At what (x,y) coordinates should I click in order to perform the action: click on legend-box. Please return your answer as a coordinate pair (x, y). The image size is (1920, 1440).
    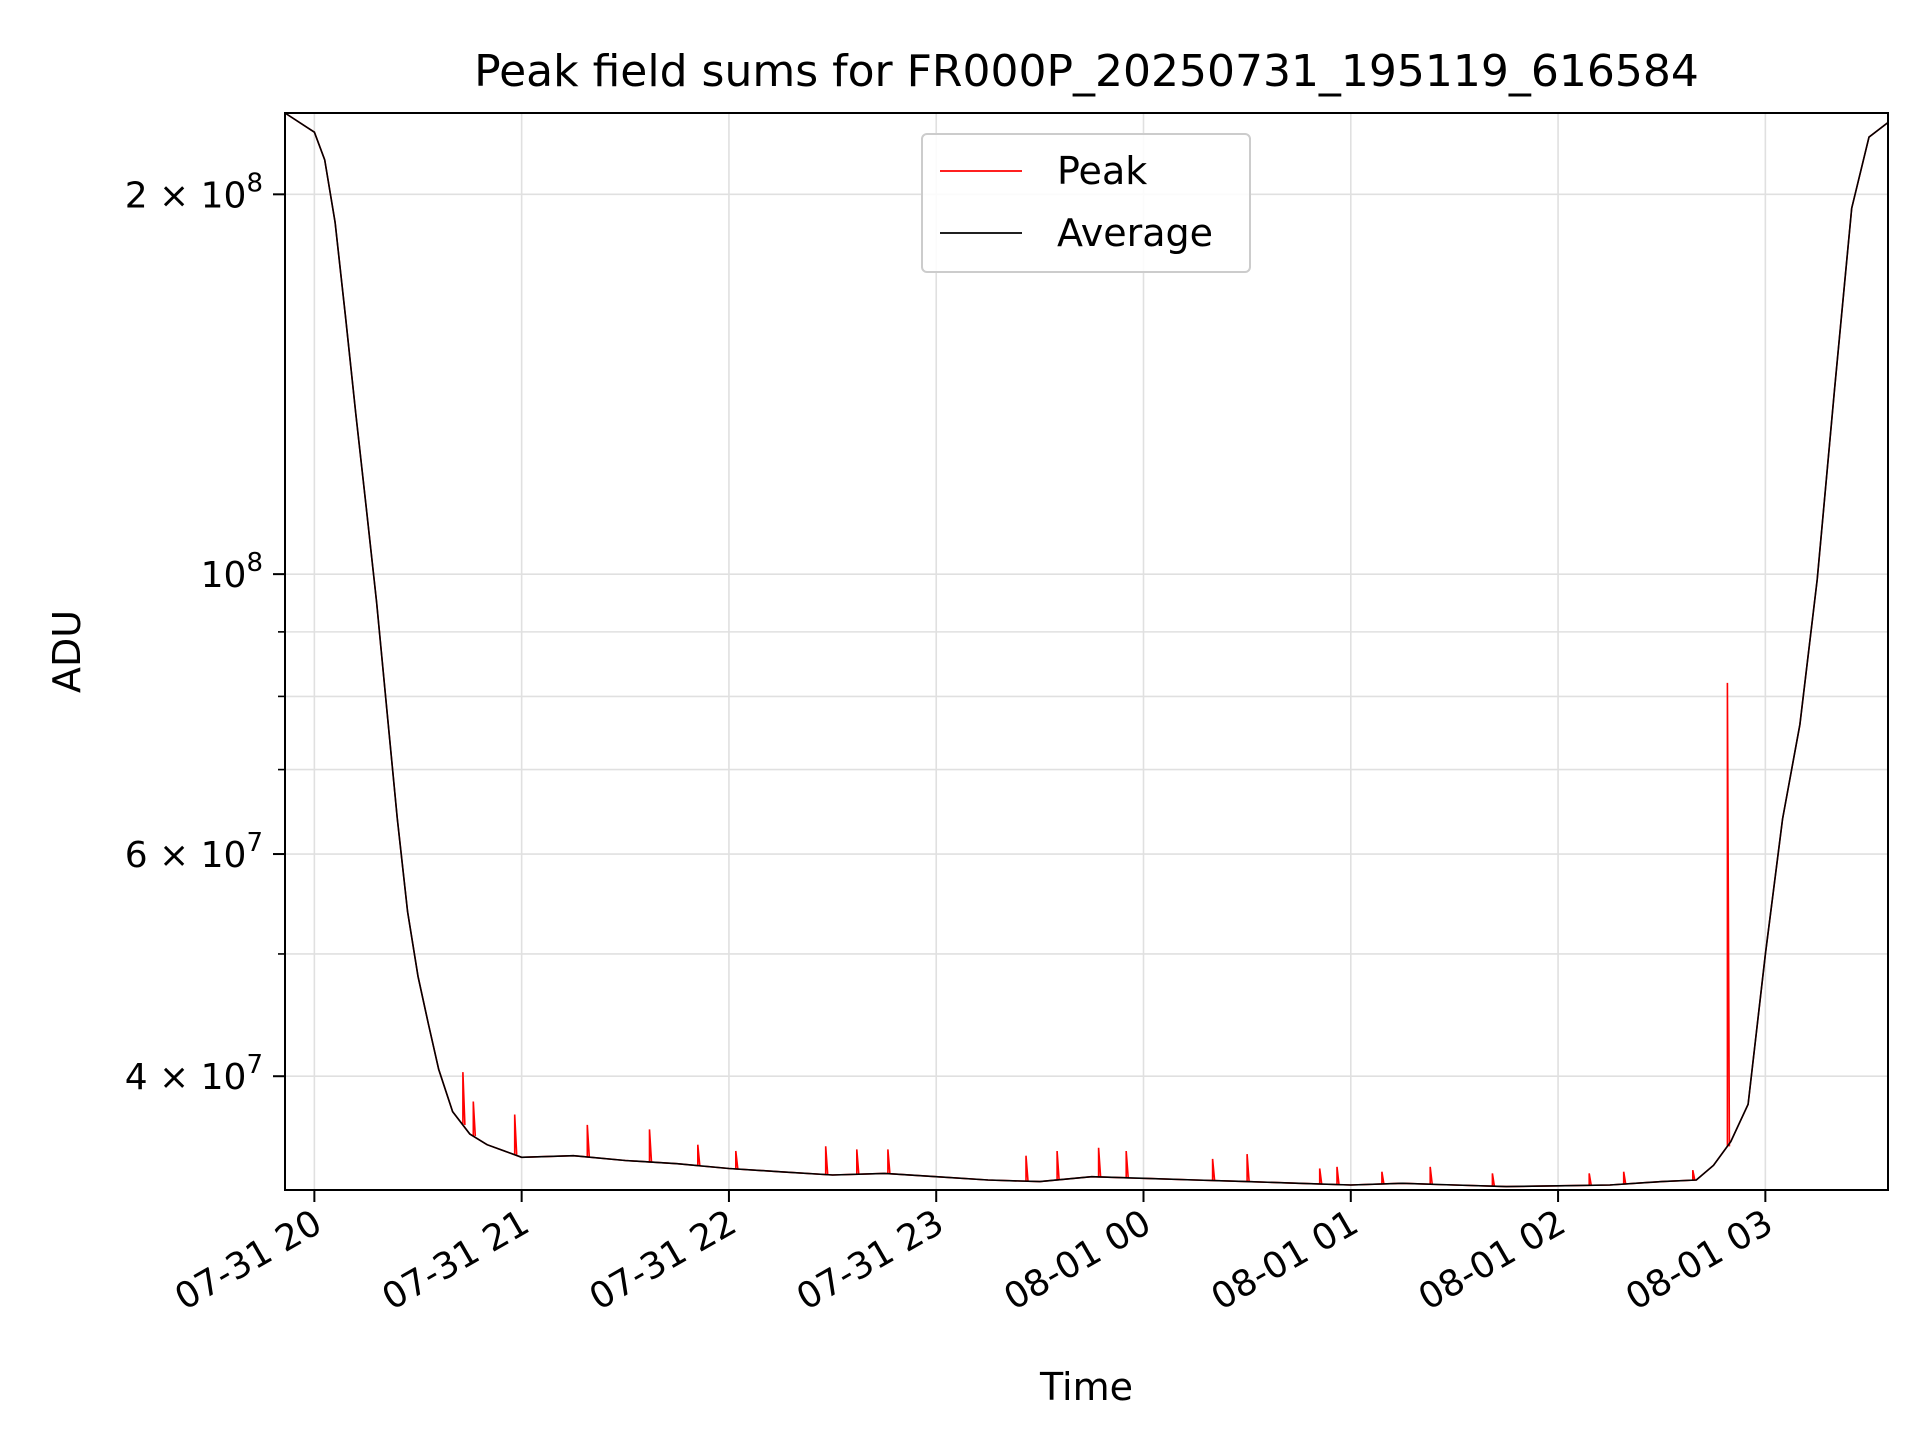
    Looking at the image, I should click on (1086, 203).